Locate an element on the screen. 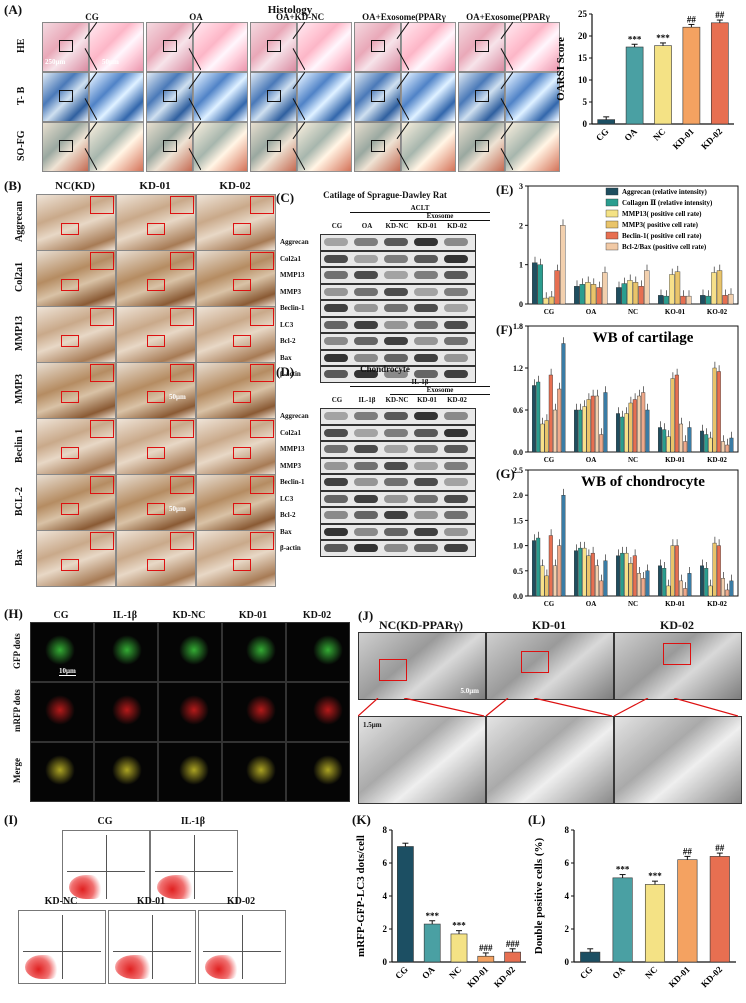 Image resolution: width=746 pixels, height=1003 pixels. y-tick-label: 2 is located at coordinates (385, 929).